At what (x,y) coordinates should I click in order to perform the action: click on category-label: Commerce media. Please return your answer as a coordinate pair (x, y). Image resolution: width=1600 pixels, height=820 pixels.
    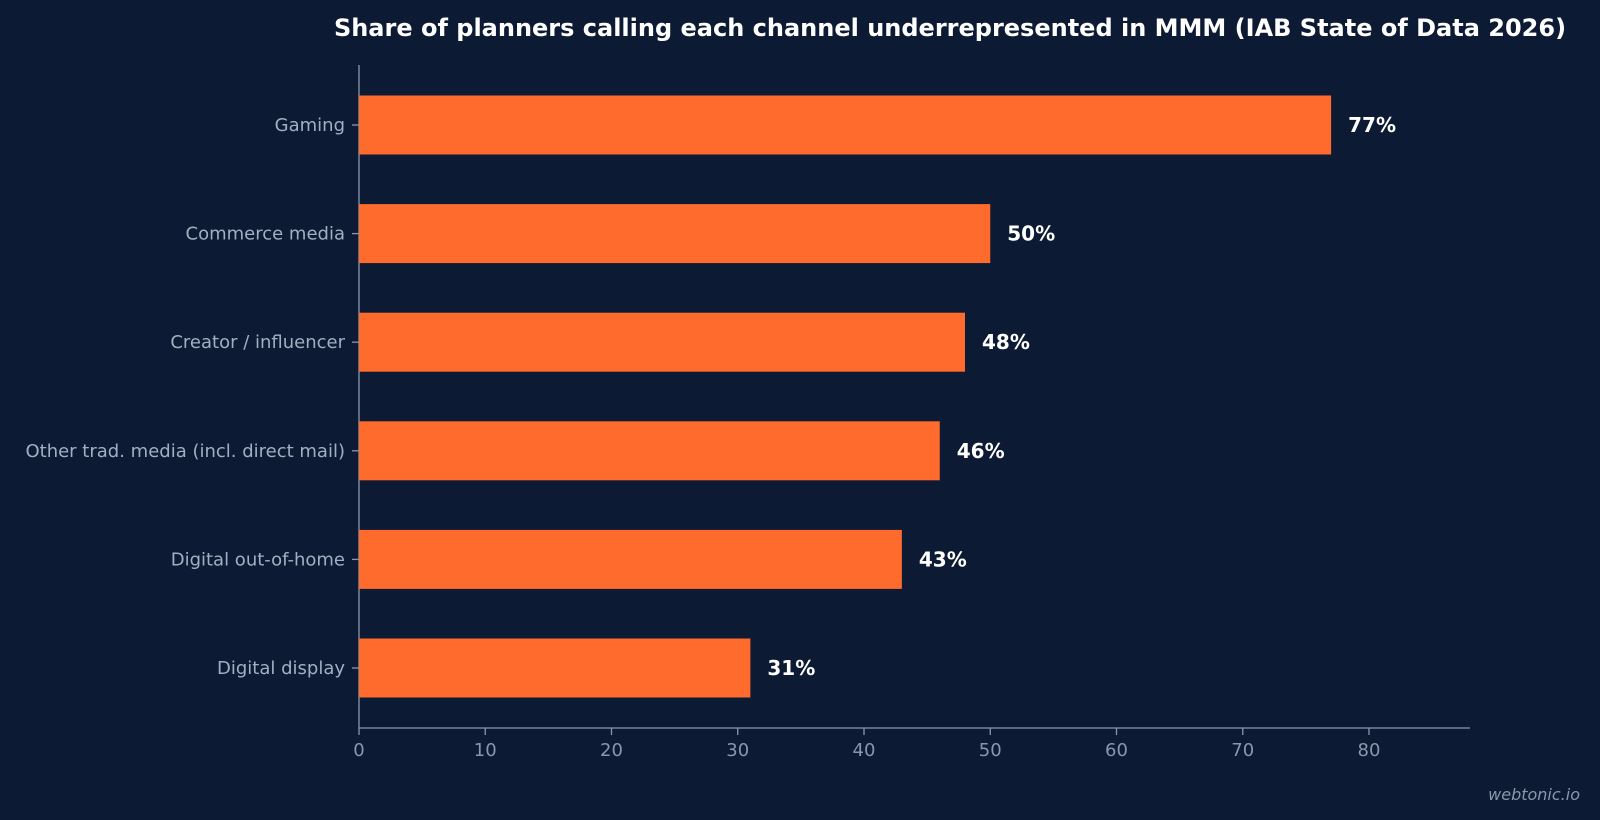
    Looking at the image, I should click on (266, 234).